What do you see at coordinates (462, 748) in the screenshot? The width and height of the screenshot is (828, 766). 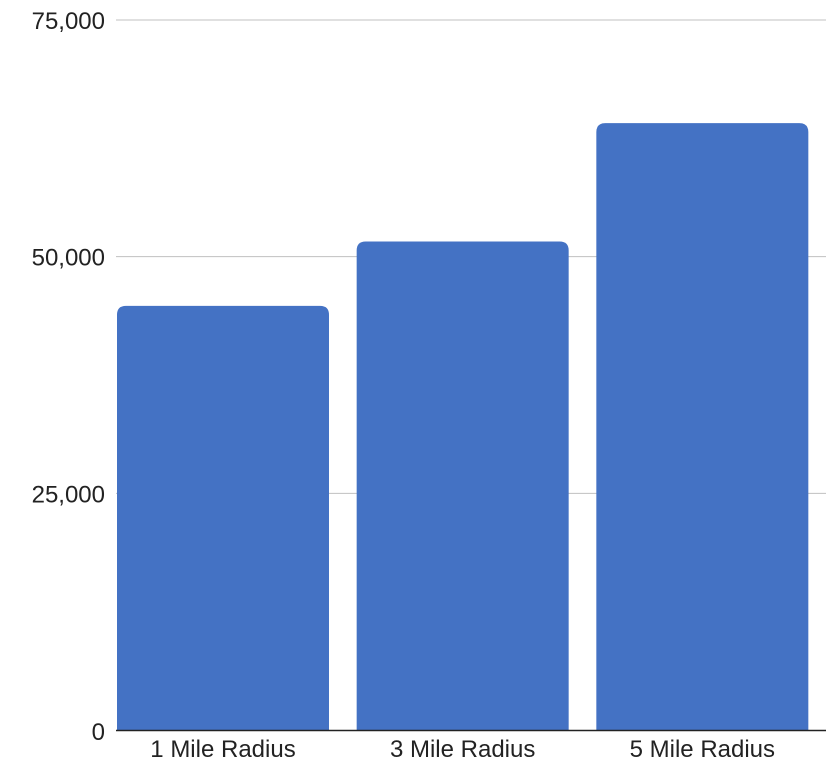 I see `x-tick-label: 3 Mile Radius` at bounding box center [462, 748].